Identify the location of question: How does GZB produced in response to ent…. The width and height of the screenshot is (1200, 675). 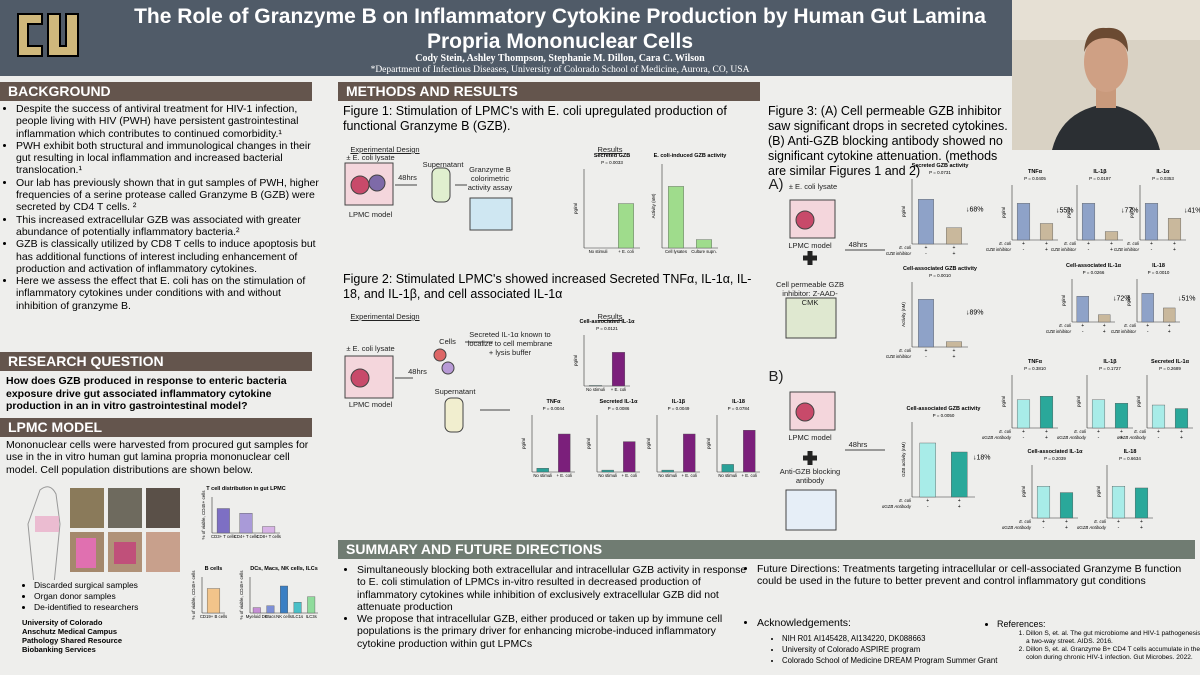
(146, 393).